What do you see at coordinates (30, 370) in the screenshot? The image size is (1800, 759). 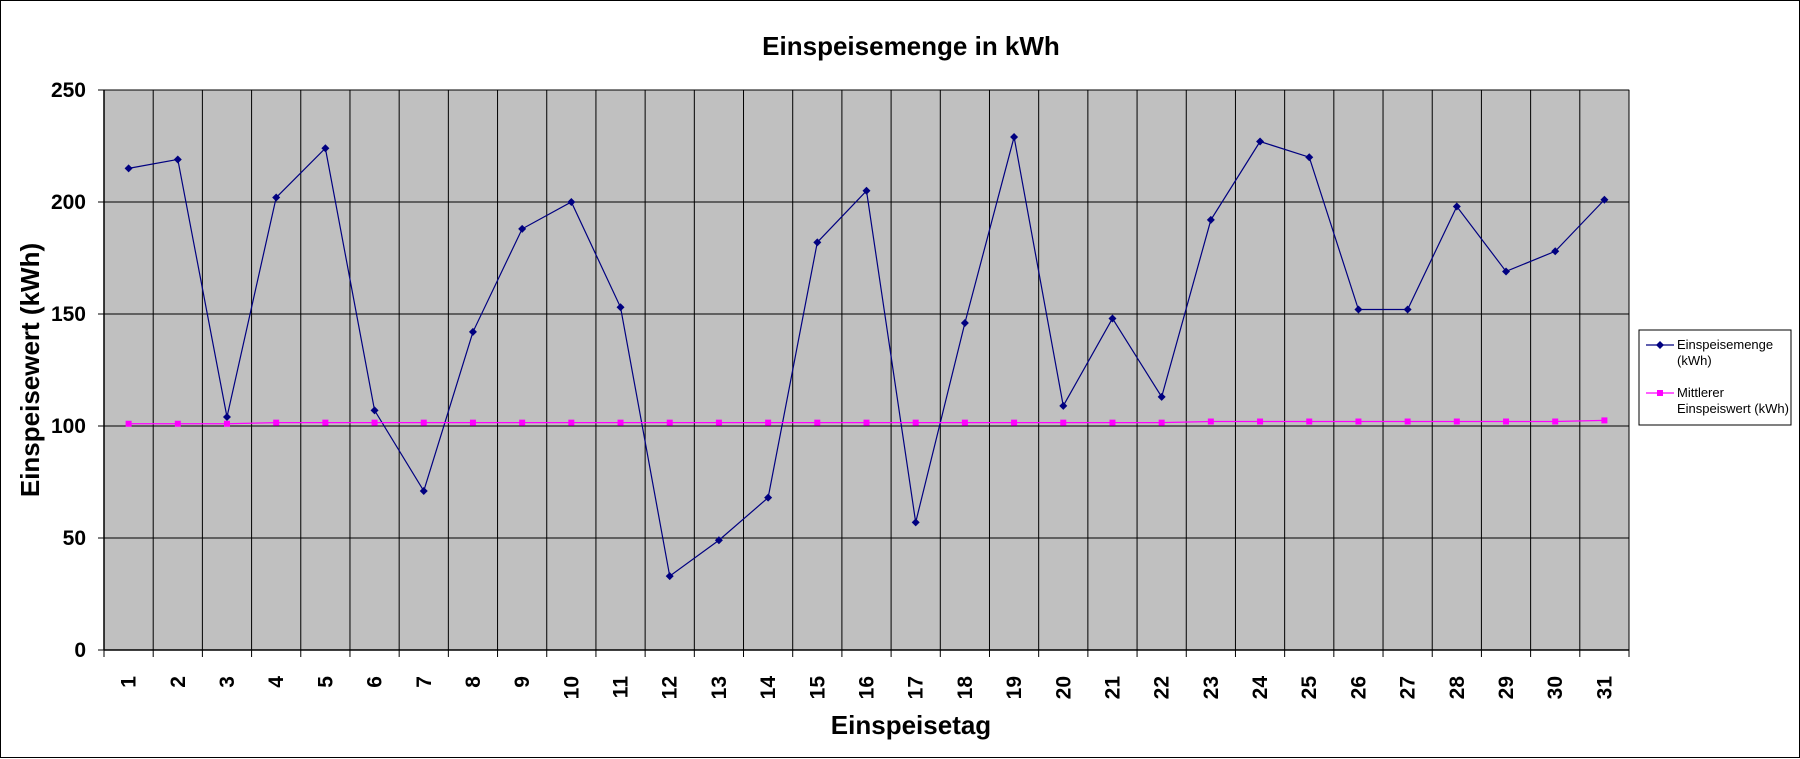 I see `y-axis-title: Einspeisewert (kWh)` at bounding box center [30, 370].